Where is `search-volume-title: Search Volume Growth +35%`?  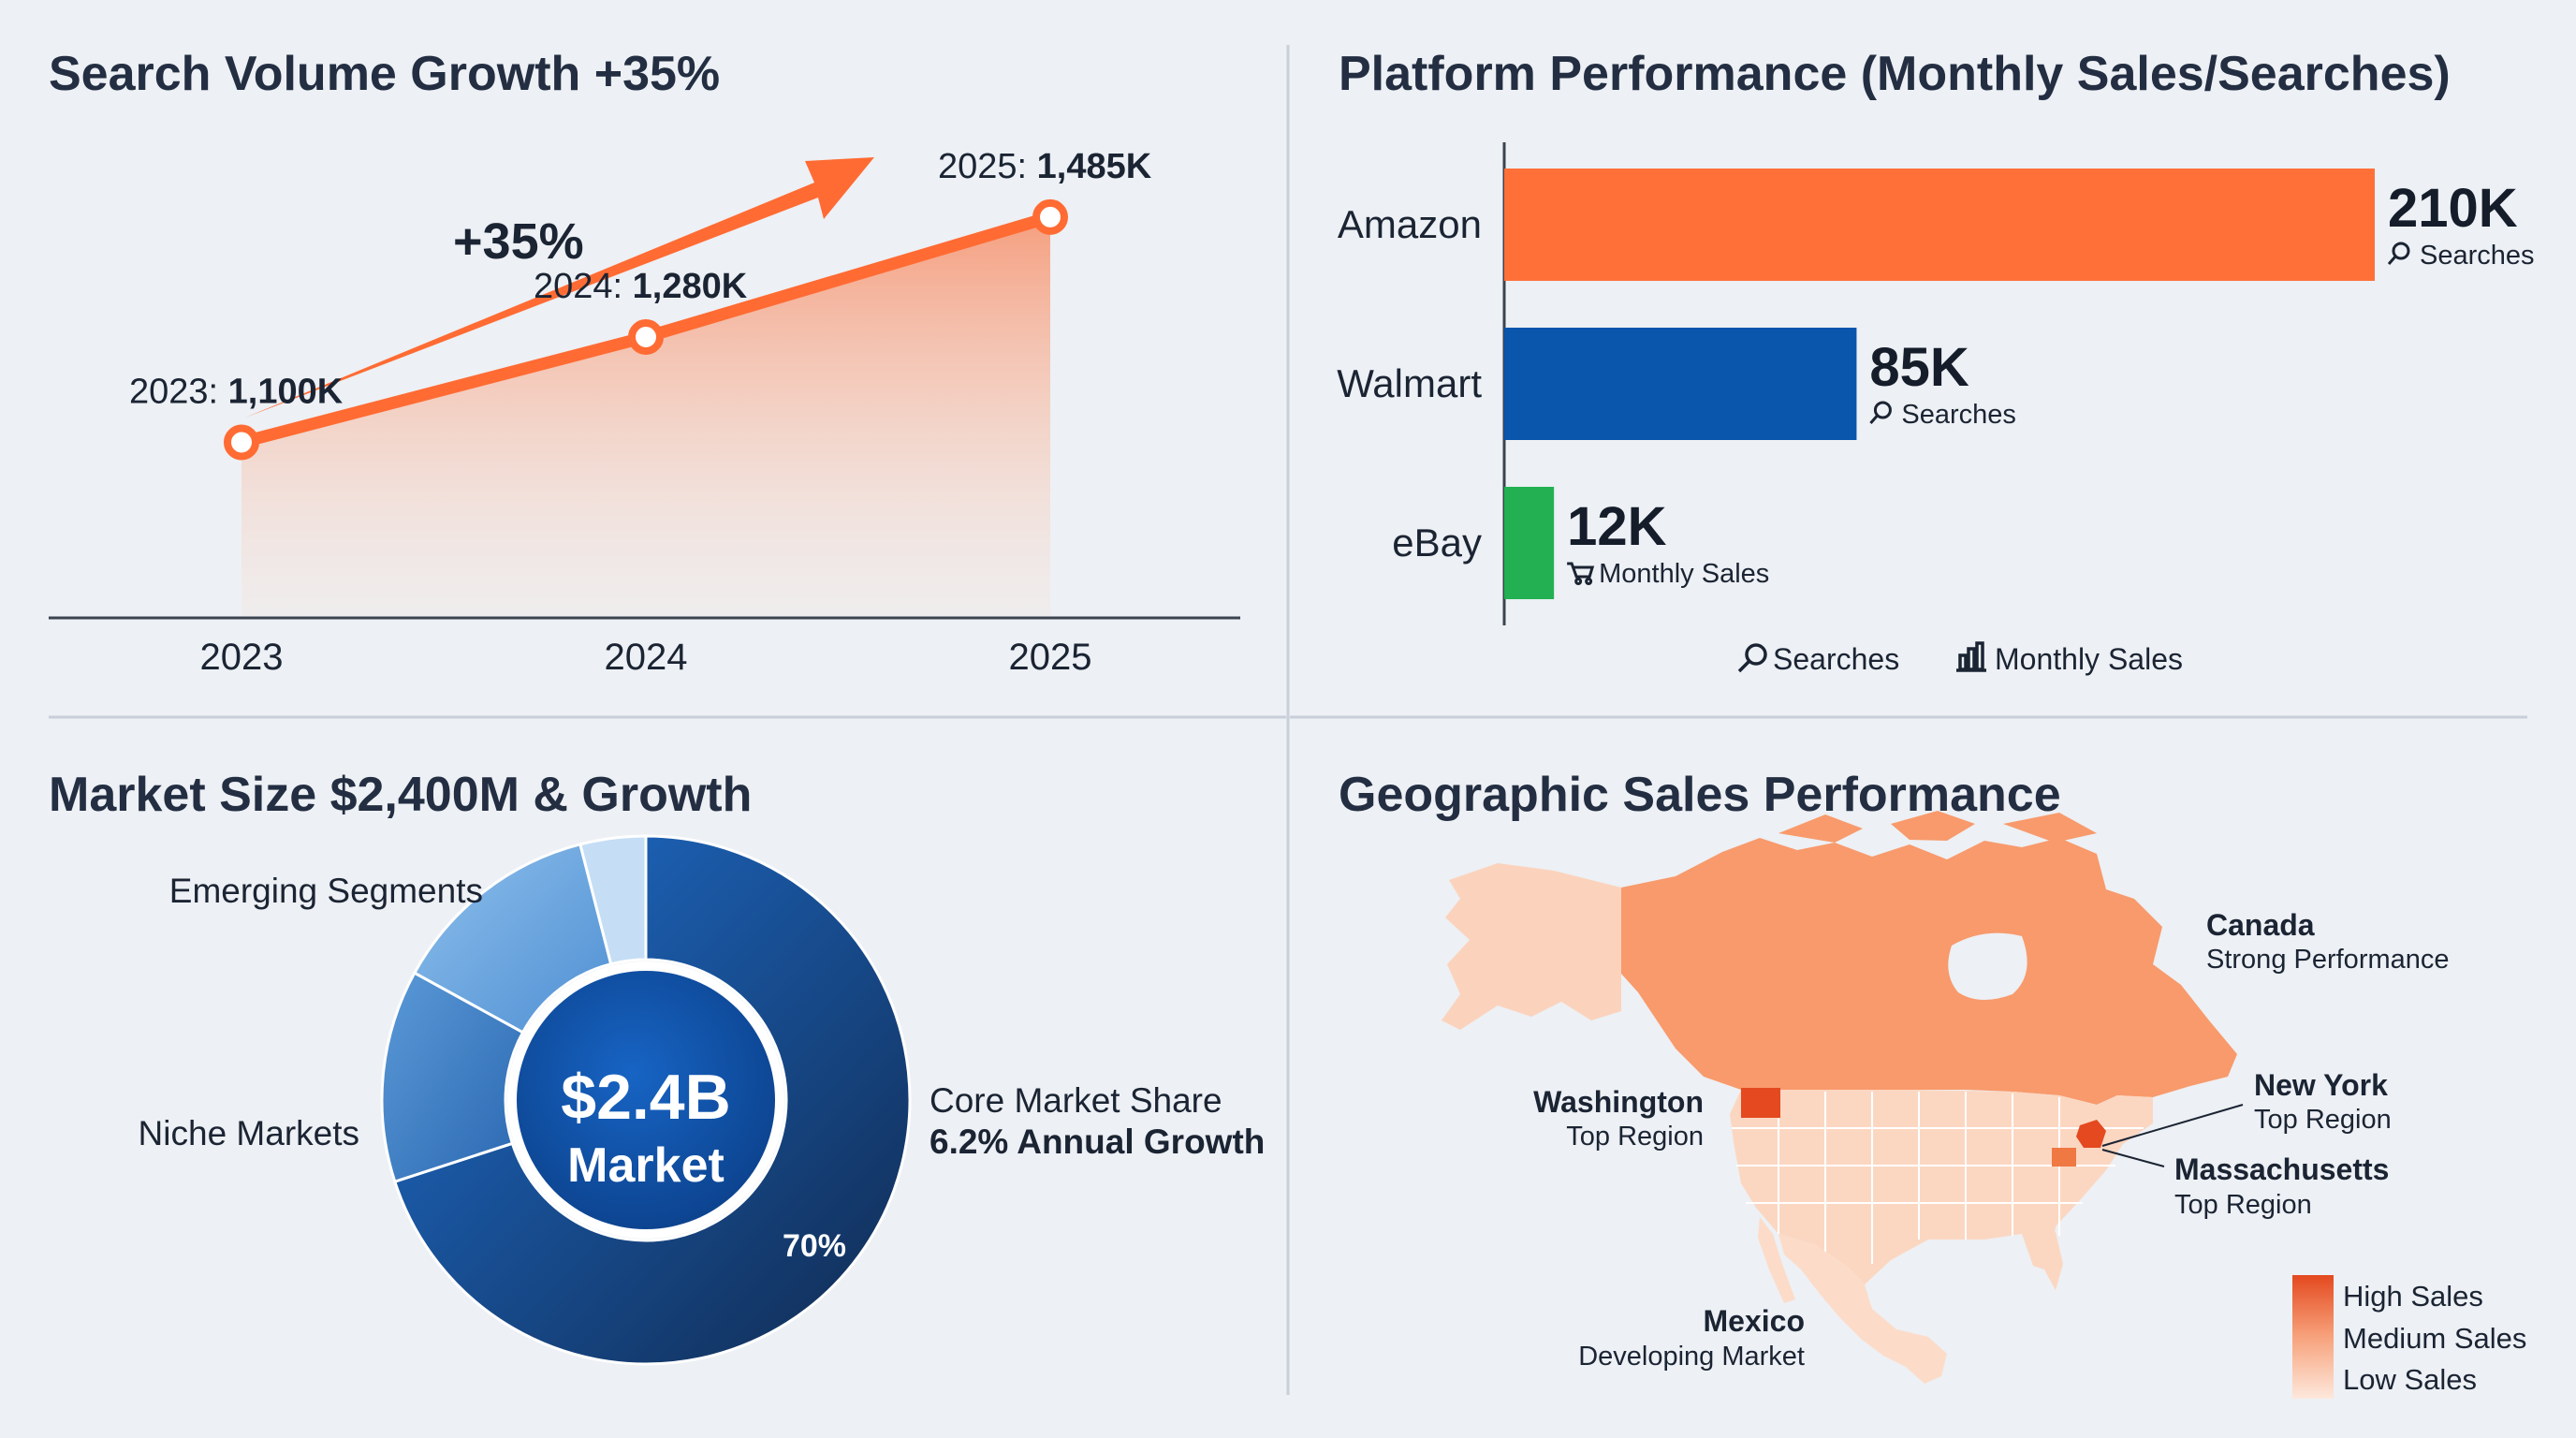
search-volume-title: Search Volume Growth +35% is located at coordinates (384, 74).